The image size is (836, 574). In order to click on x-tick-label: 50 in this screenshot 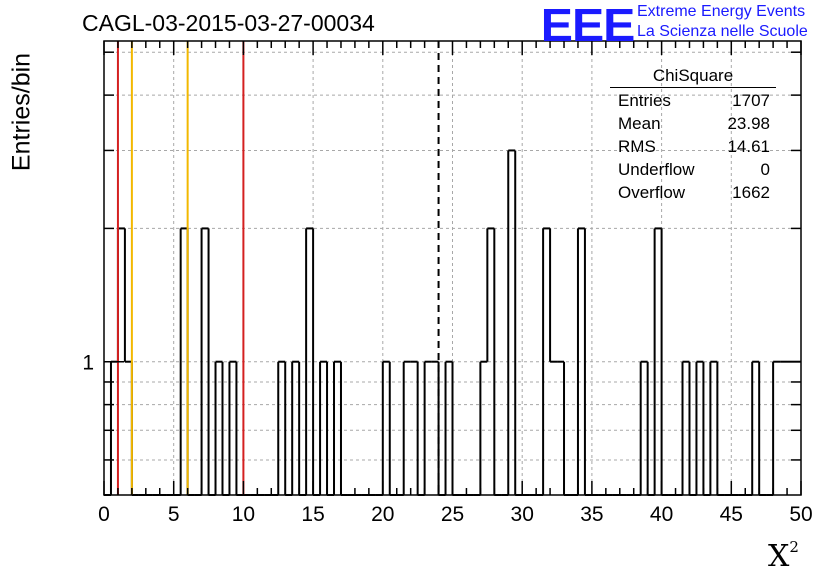, I will do `click(800, 514)`.